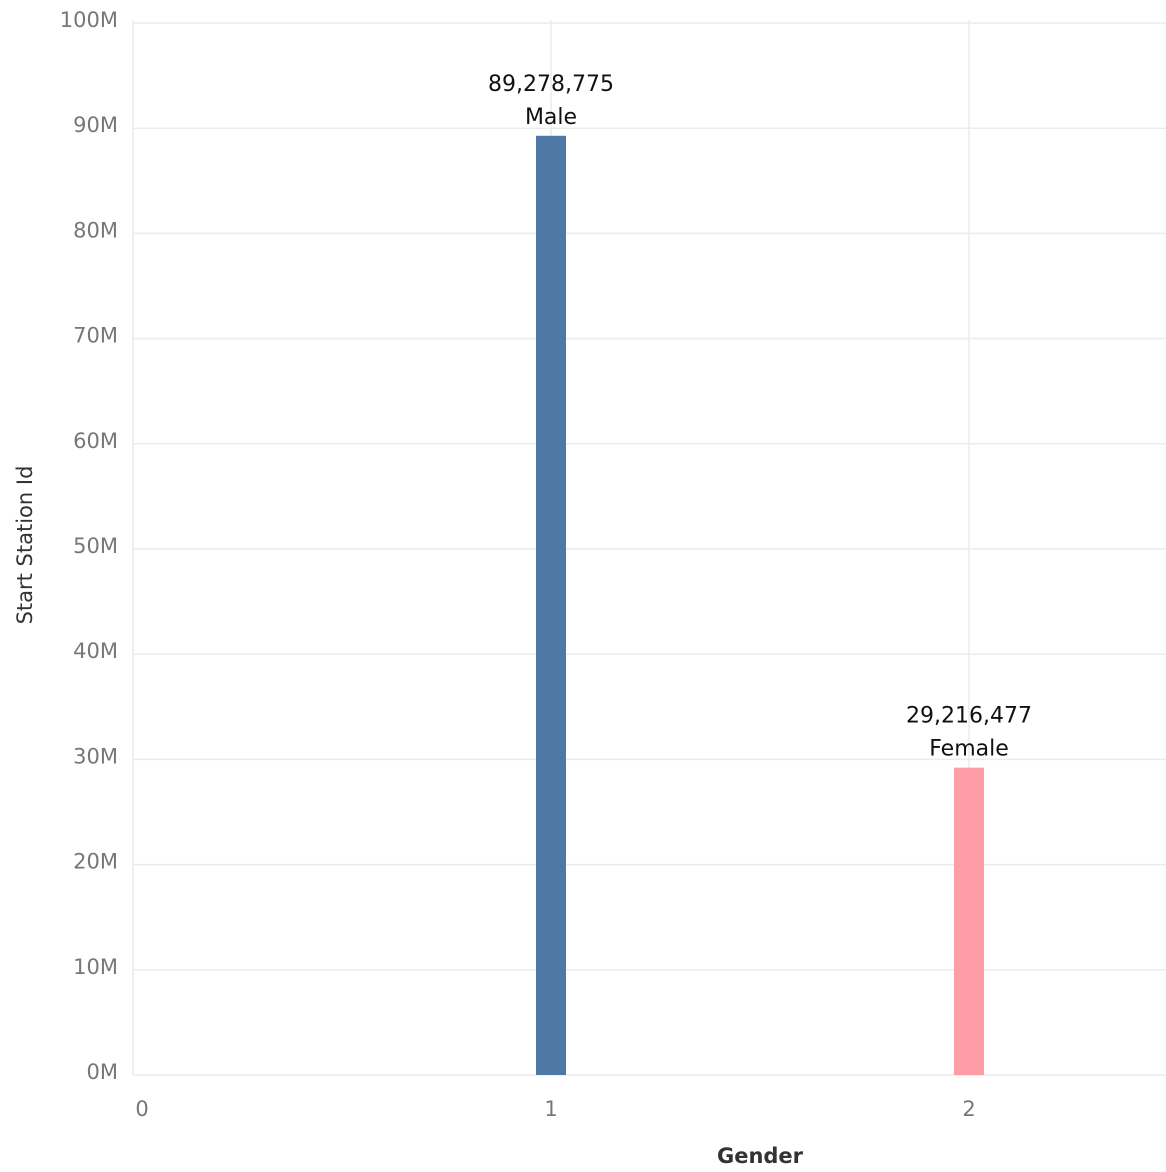  Describe the element at coordinates (968, 1109) in the screenshot. I see `x-tick-label: 2` at that location.